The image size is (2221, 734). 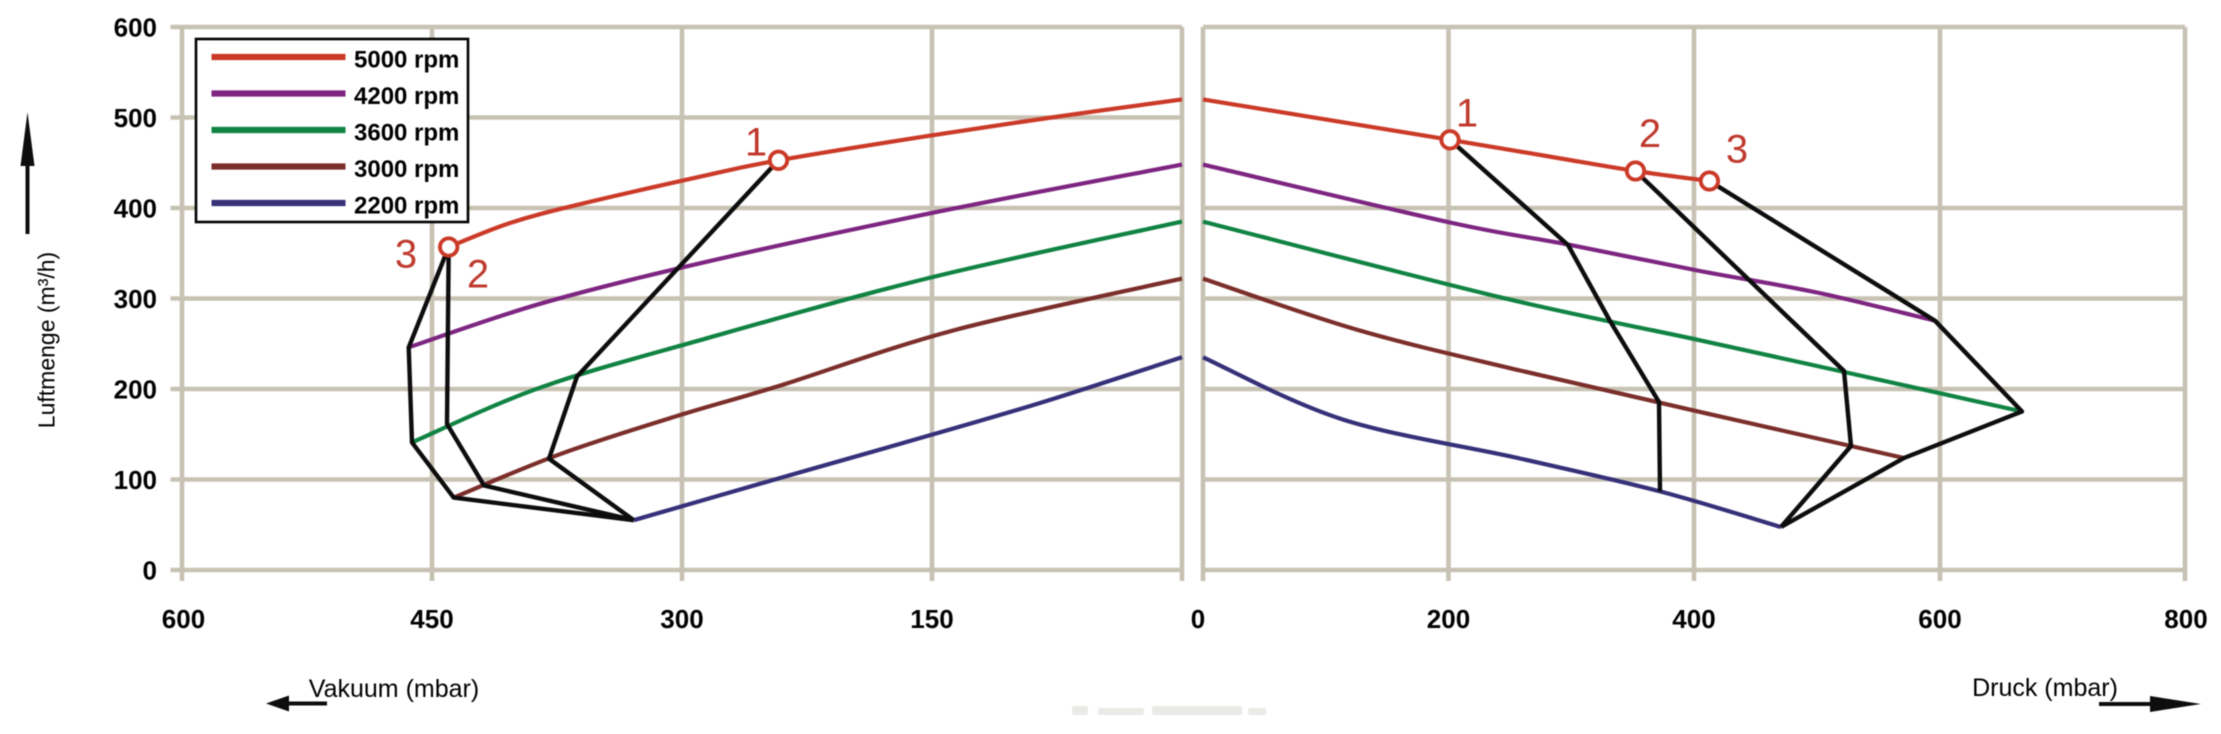 What do you see at coordinates (2045, 688) in the screenshot?
I see `svg-text: Druck (mbar)` at bounding box center [2045, 688].